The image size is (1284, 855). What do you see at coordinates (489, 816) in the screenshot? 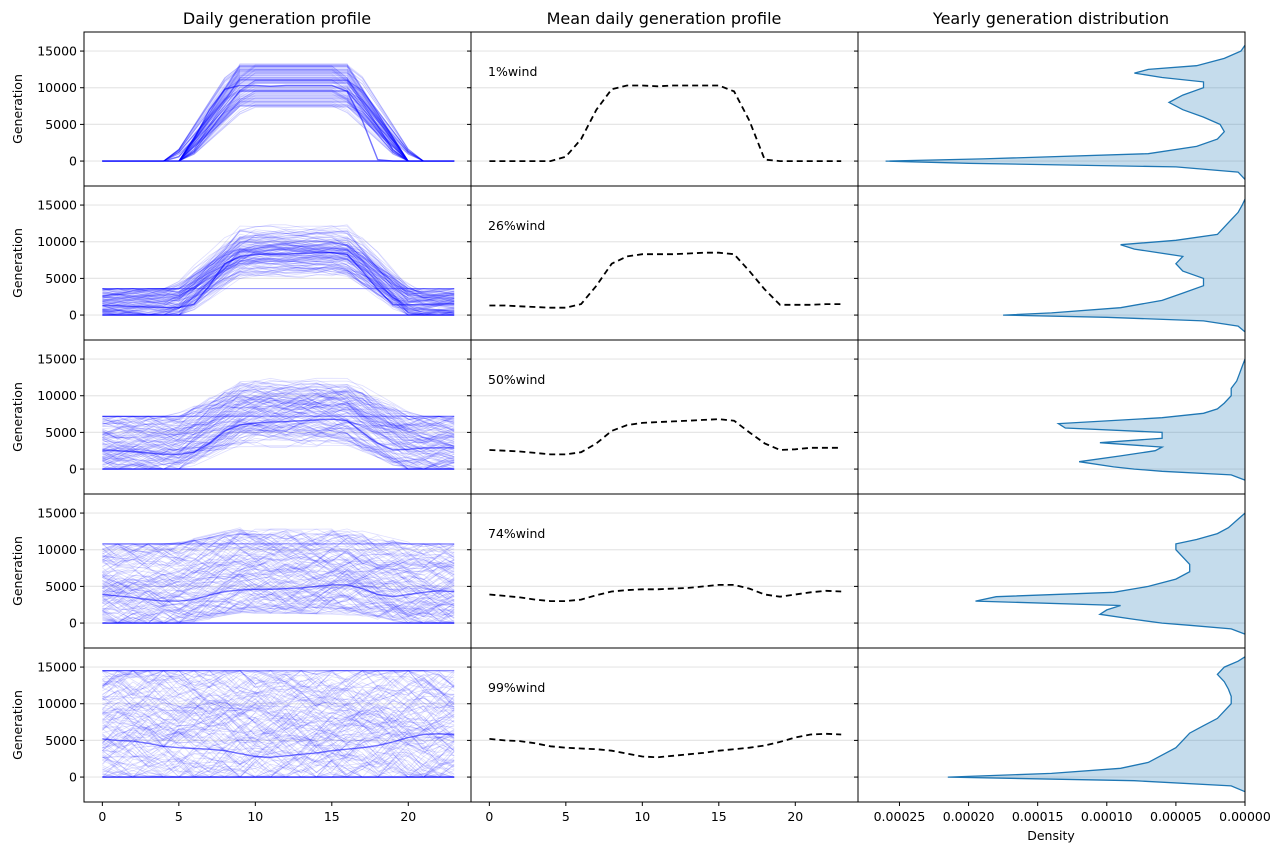
I see `x-tick-label: 0` at bounding box center [489, 816].